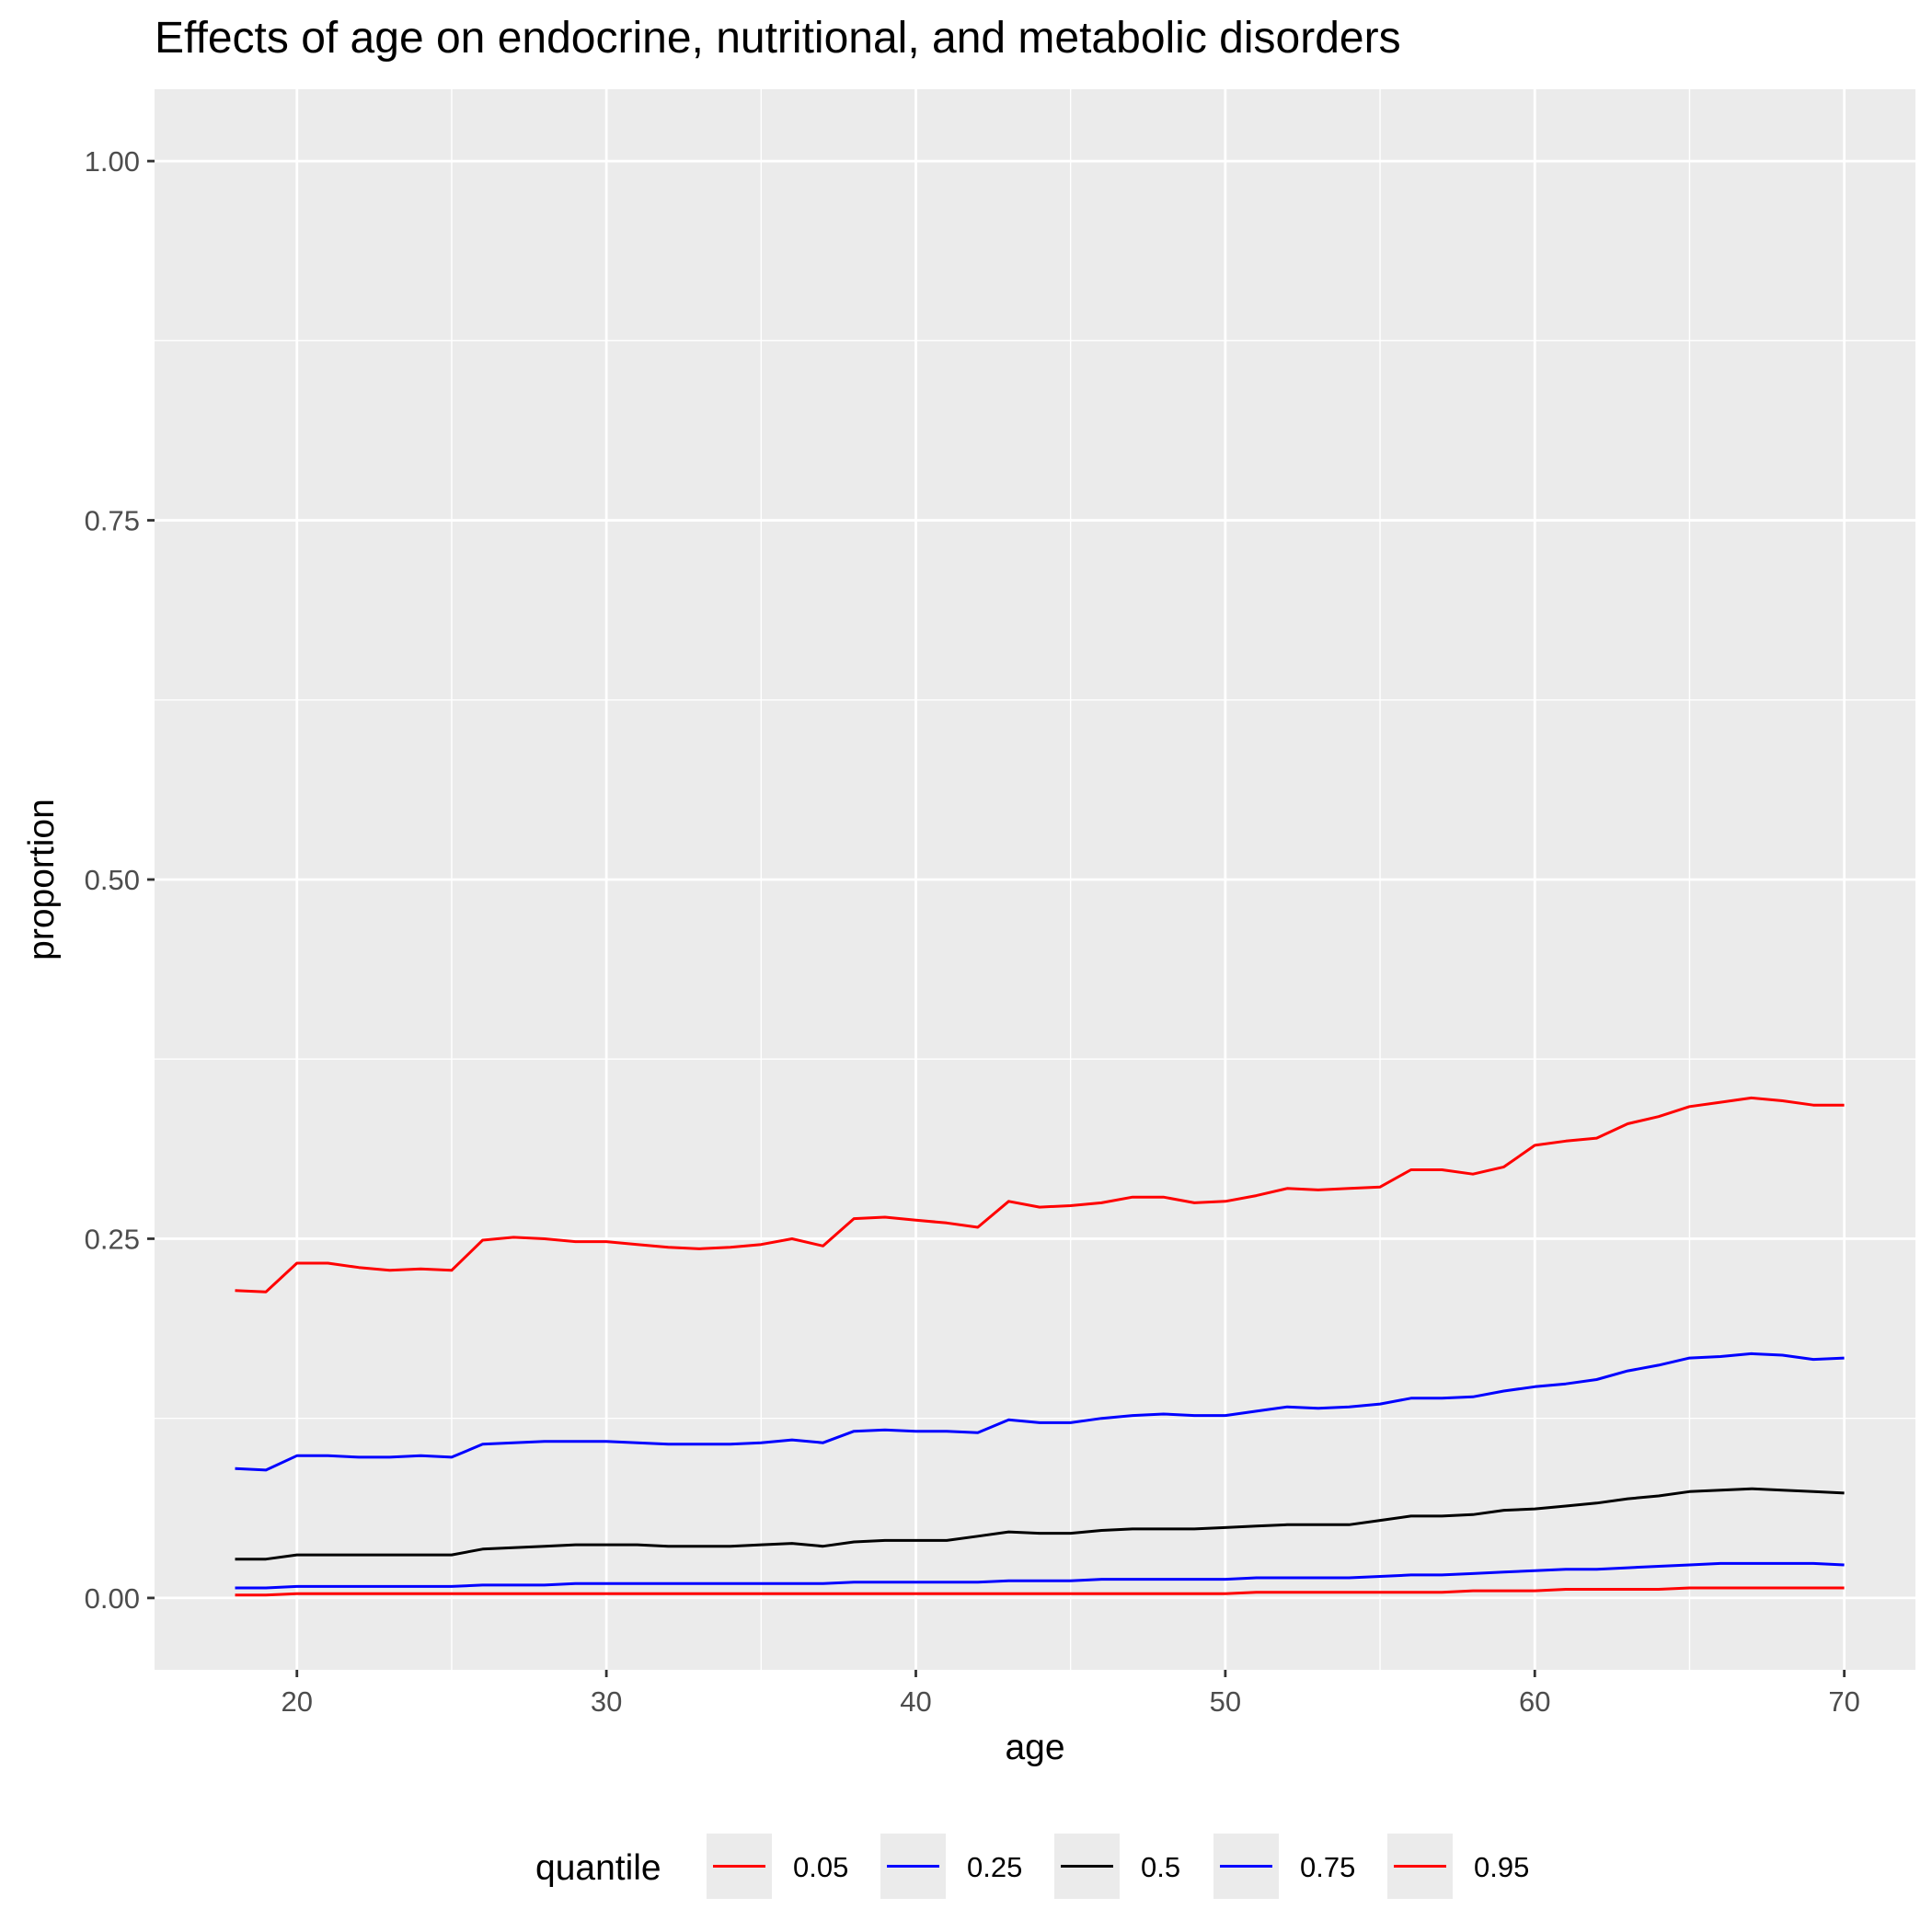  What do you see at coordinates (112, 1239) in the screenshot?
I see `y-tick-label: 0.25` at bounding box center [112, 1239].